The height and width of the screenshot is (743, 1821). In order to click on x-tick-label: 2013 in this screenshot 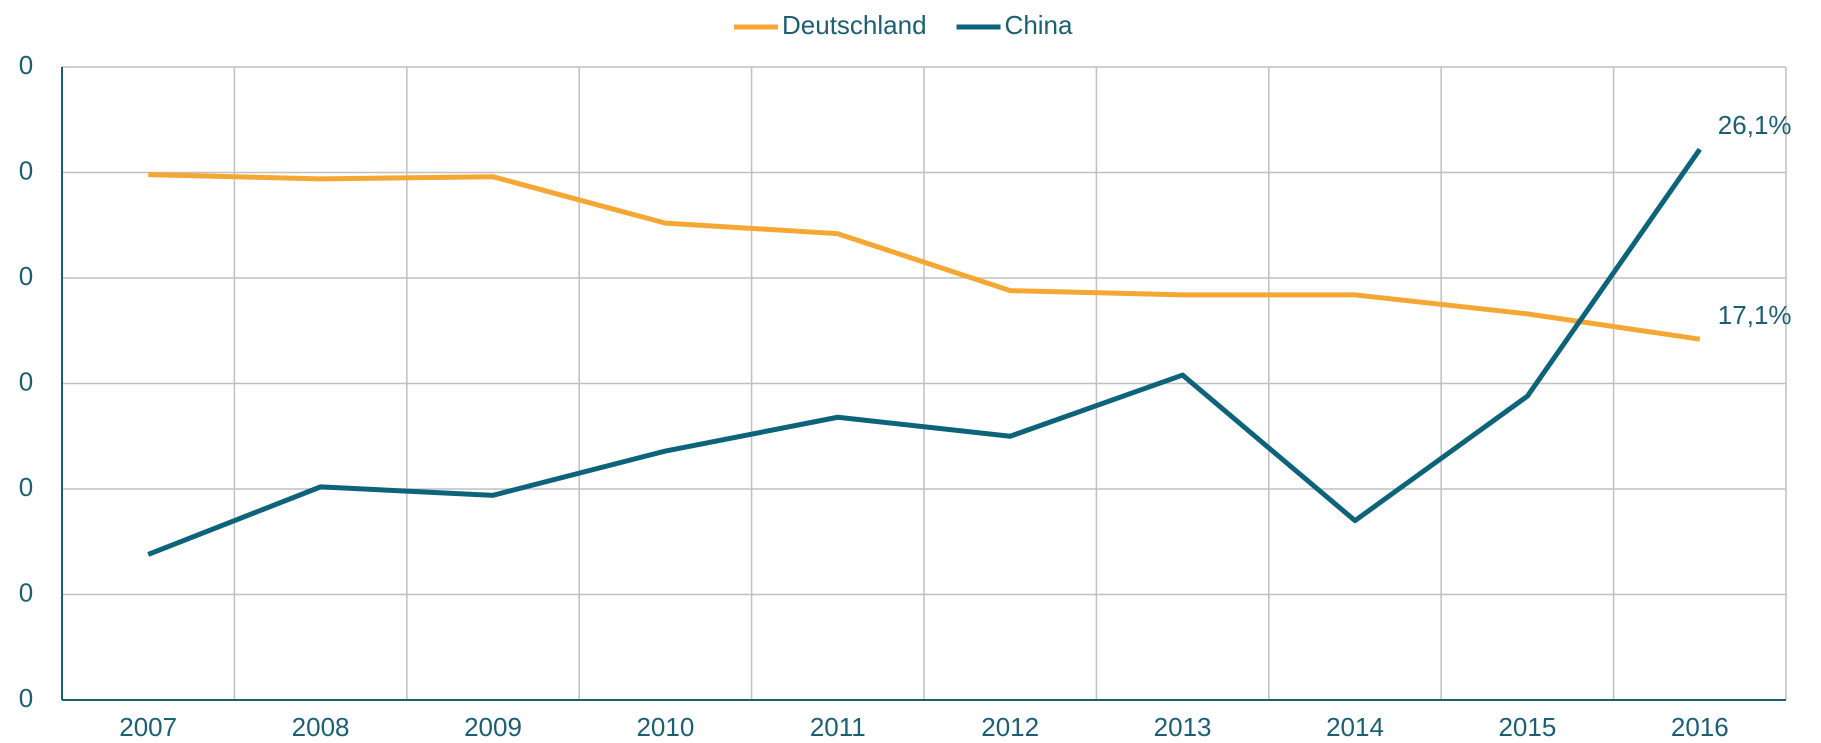, I will do `click(1183, 727)`.